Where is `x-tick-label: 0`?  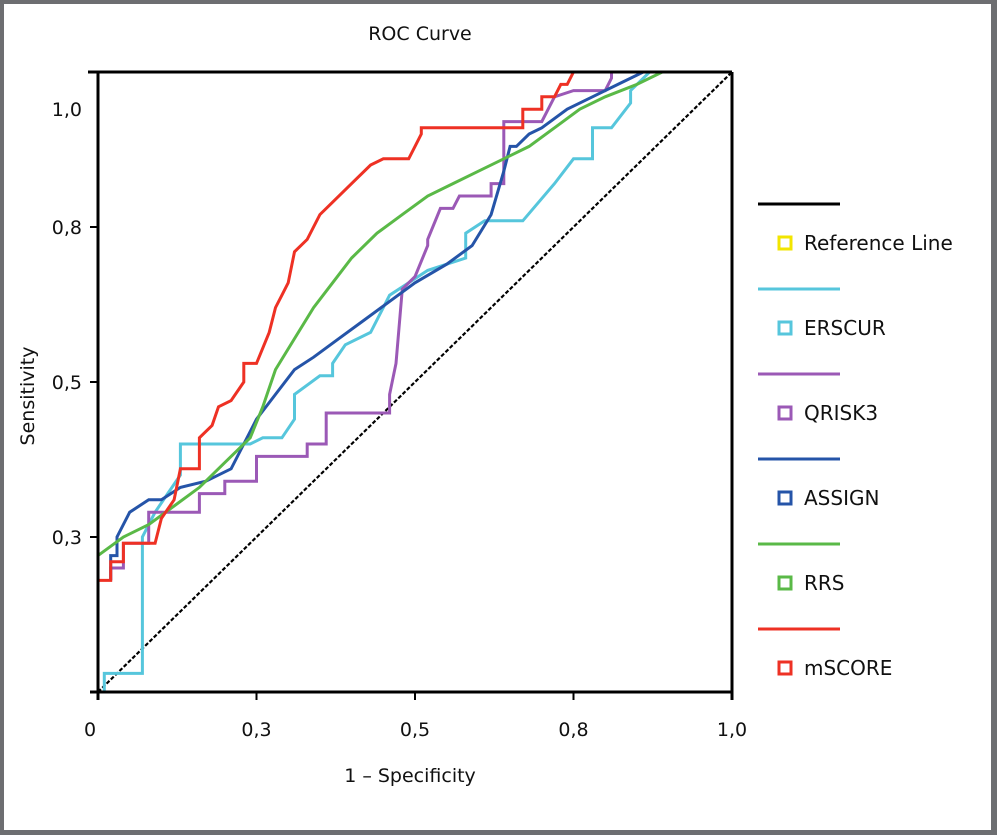 x-tick-label: 0 is located at coordinates (90, 730).